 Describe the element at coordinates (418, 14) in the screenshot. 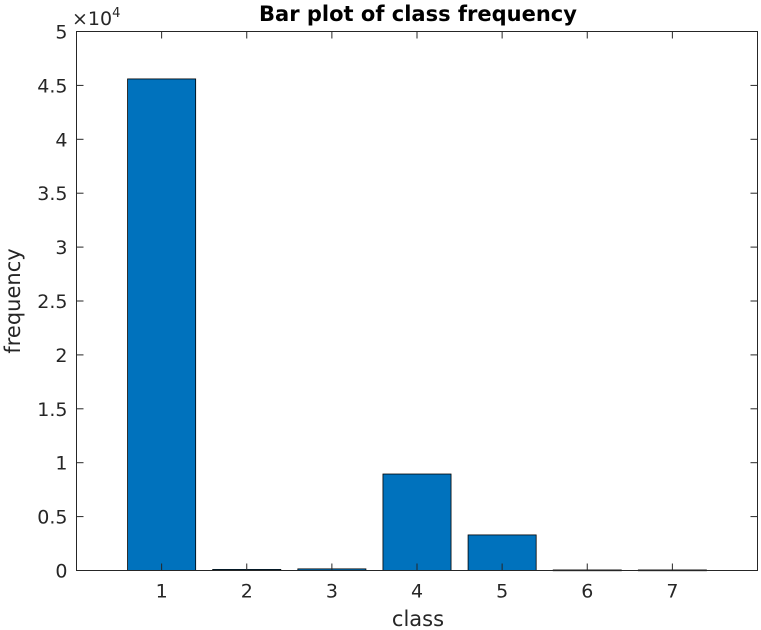

I see `chart-title: Bar plot of class frequency` at that location.